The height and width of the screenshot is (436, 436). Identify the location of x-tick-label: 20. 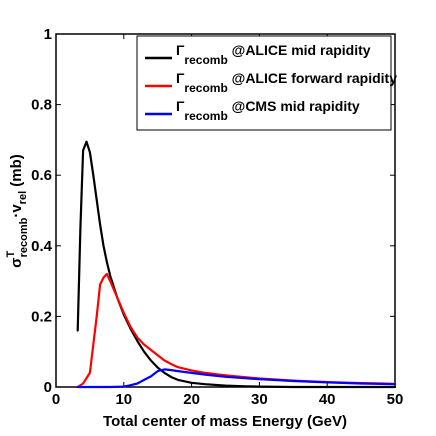
(191, 399).